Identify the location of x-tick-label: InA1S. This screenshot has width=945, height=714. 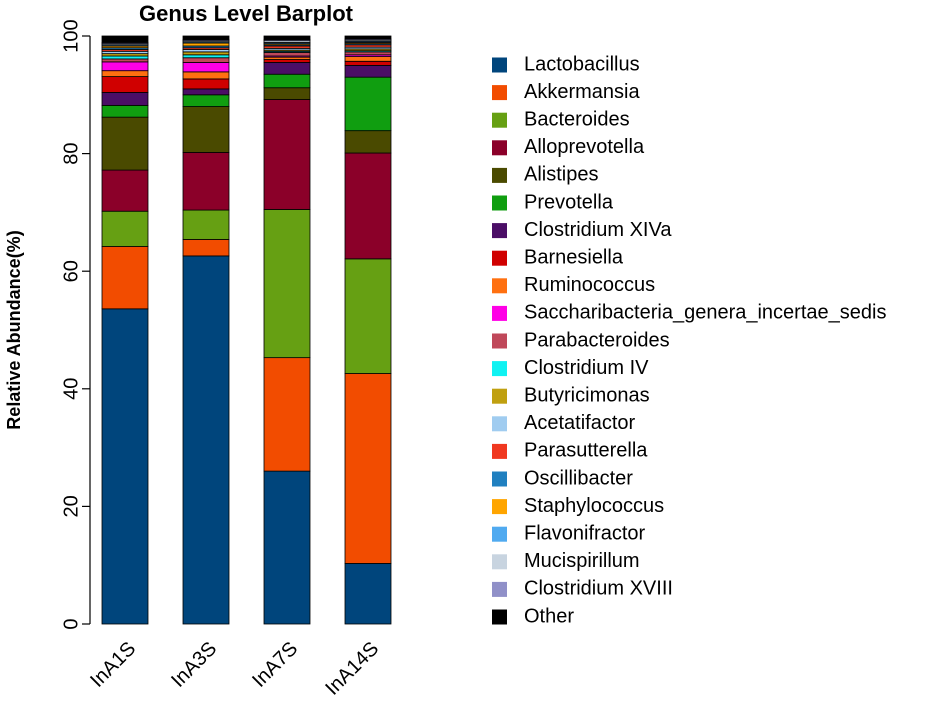
(113, 665).